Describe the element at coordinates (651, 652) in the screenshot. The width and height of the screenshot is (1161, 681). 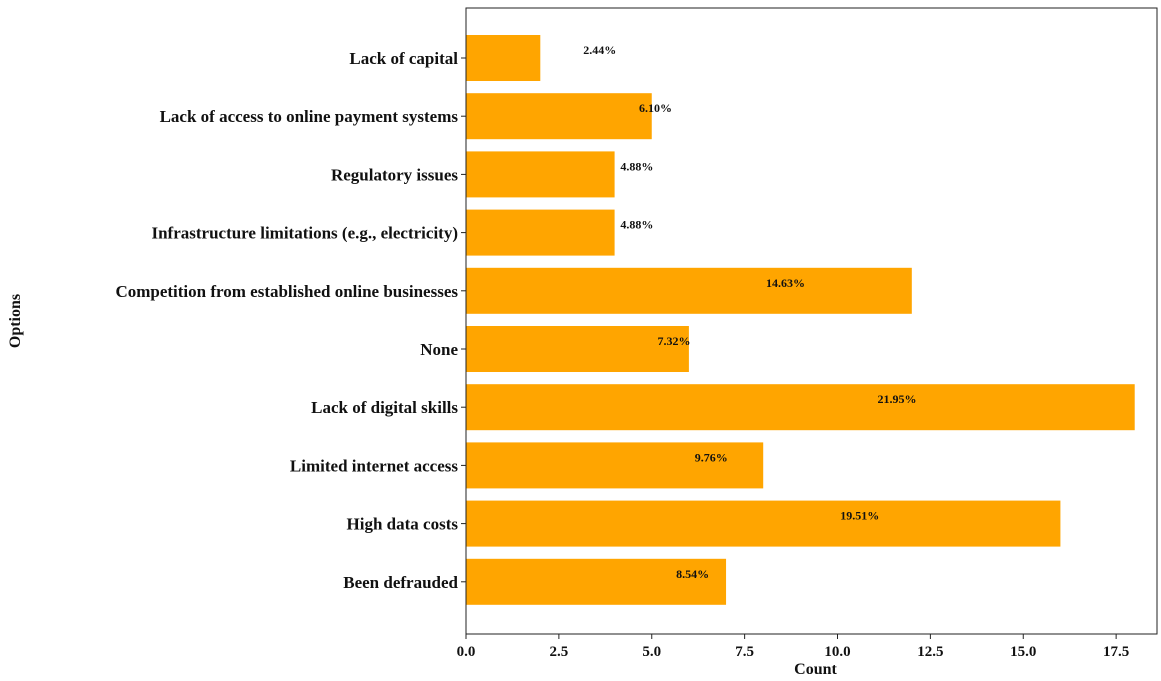
I see `x-tick-label-2: 5.0` at that location.